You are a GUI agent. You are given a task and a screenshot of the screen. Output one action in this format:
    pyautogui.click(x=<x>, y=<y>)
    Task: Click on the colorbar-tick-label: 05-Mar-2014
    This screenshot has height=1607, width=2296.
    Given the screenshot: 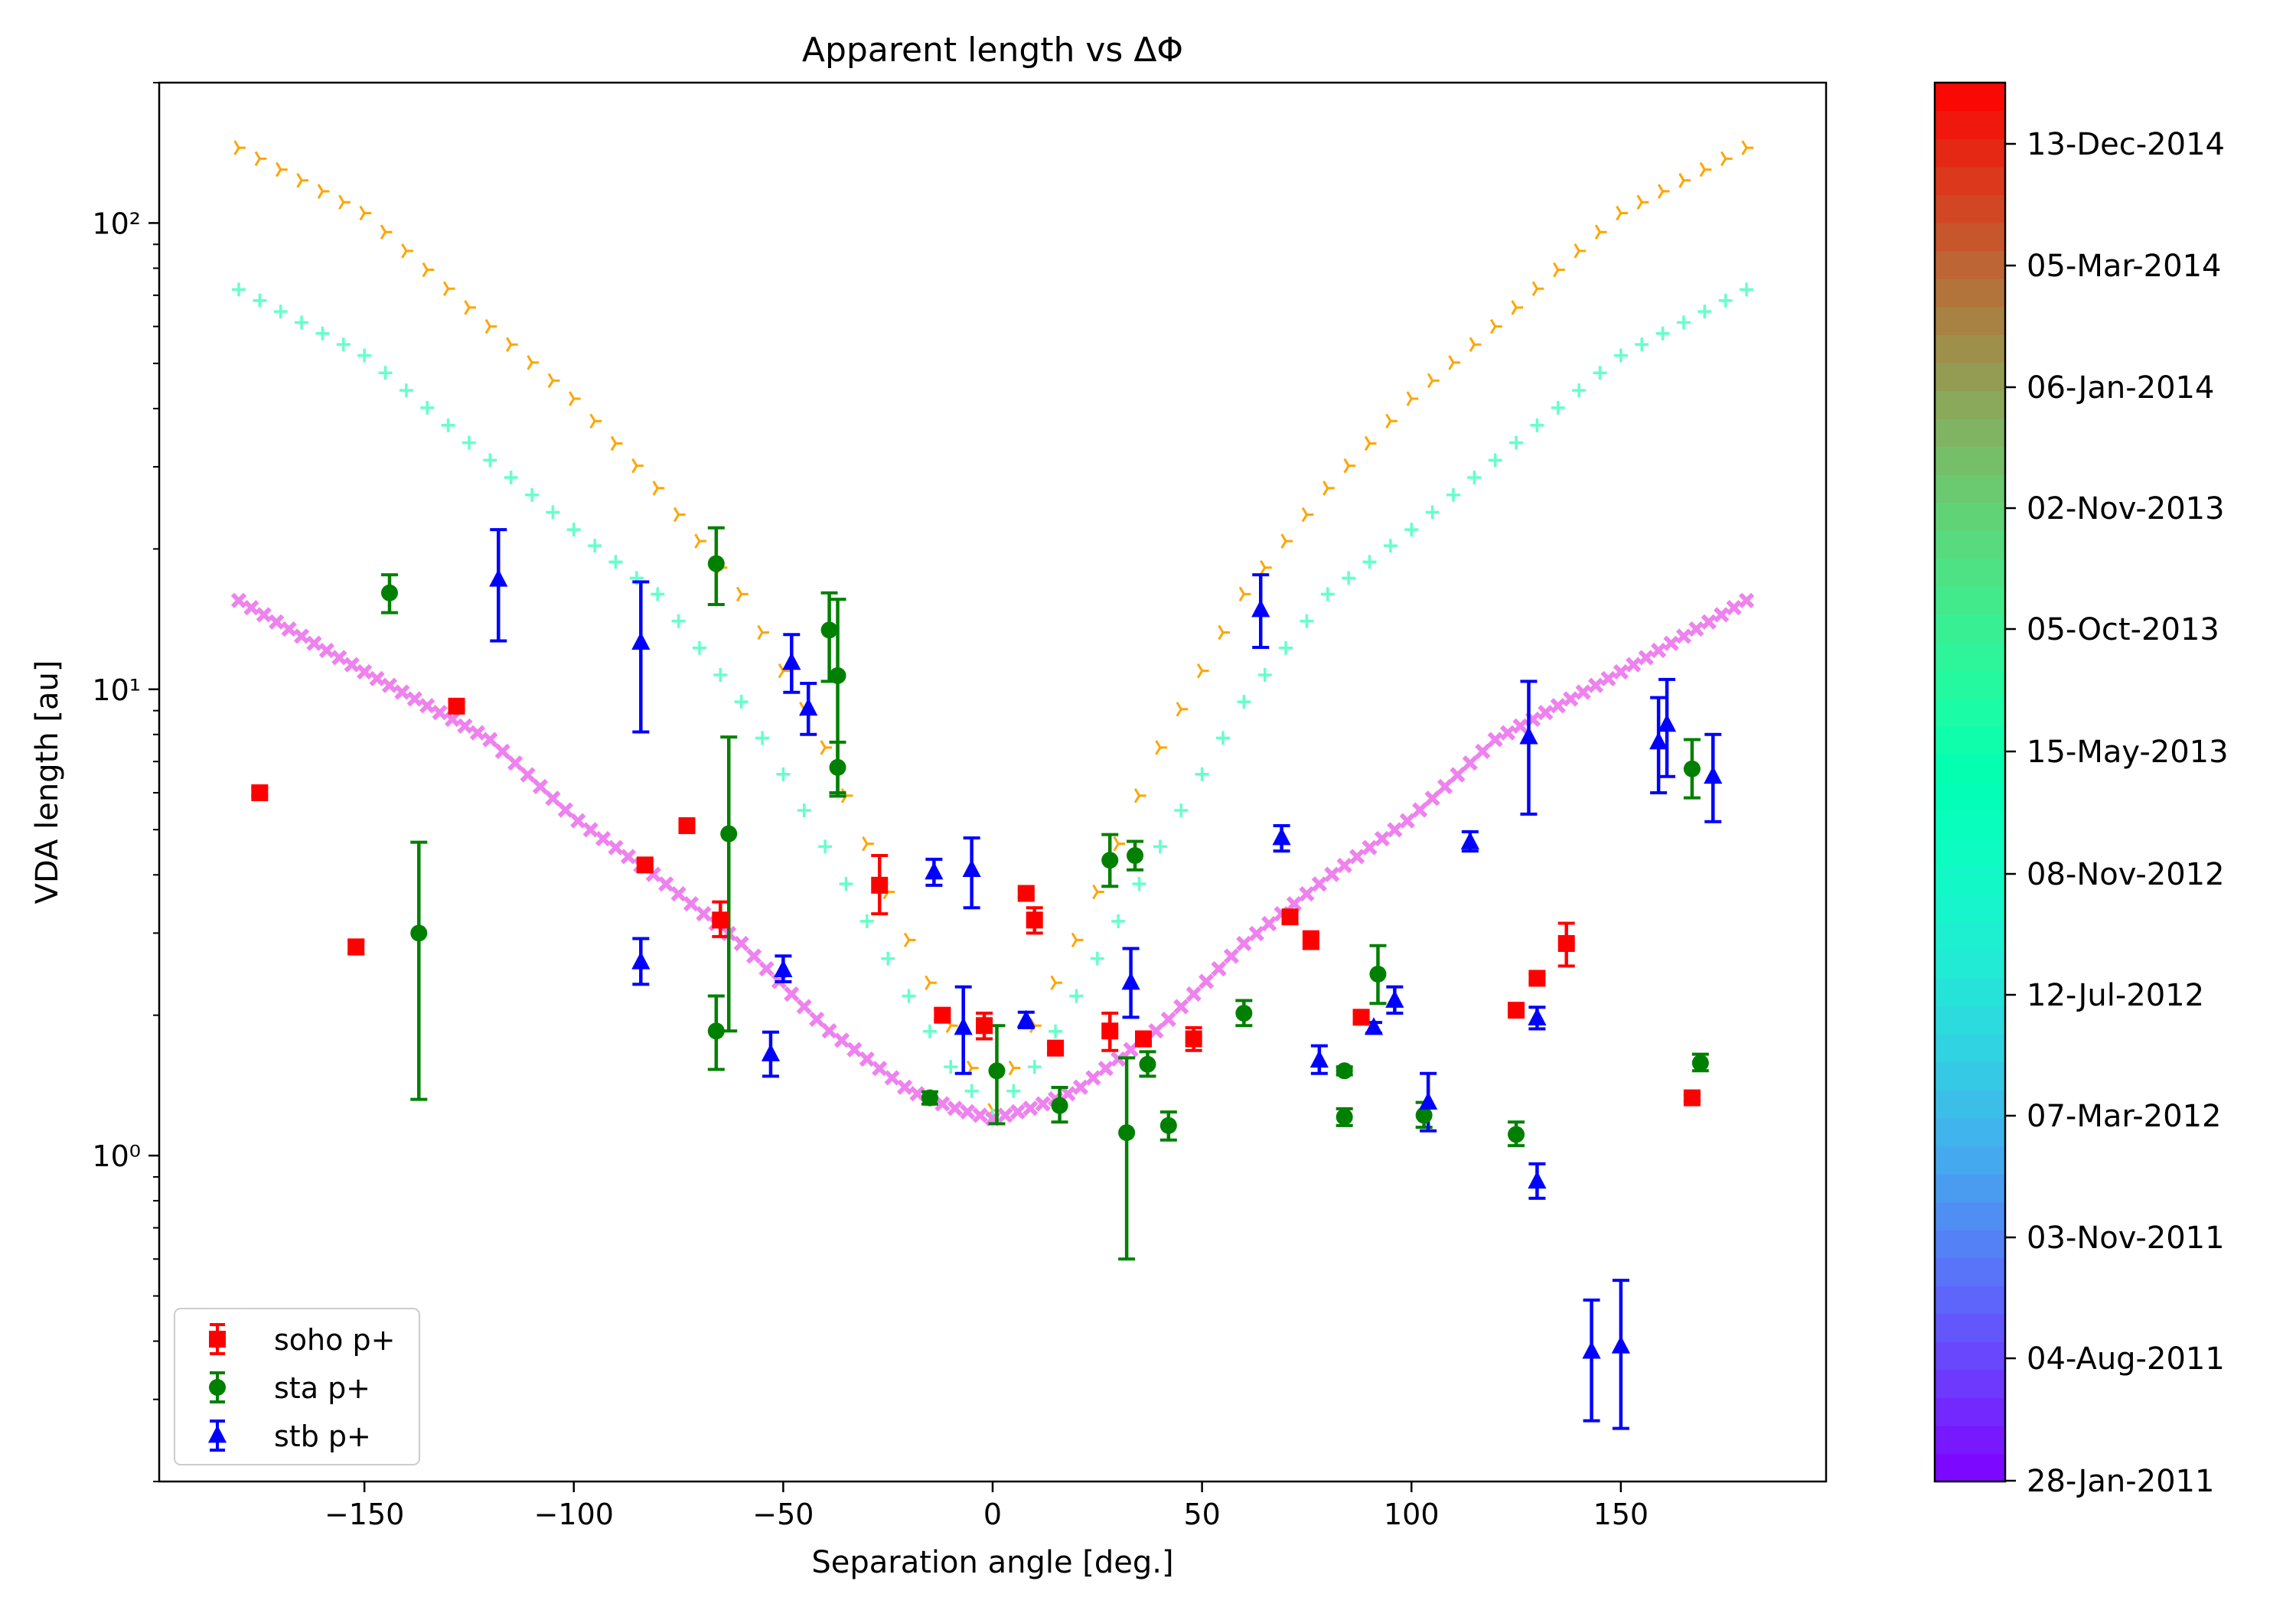 What is the action you would take?
    pyautogui.click(x=2124, y=266)
    